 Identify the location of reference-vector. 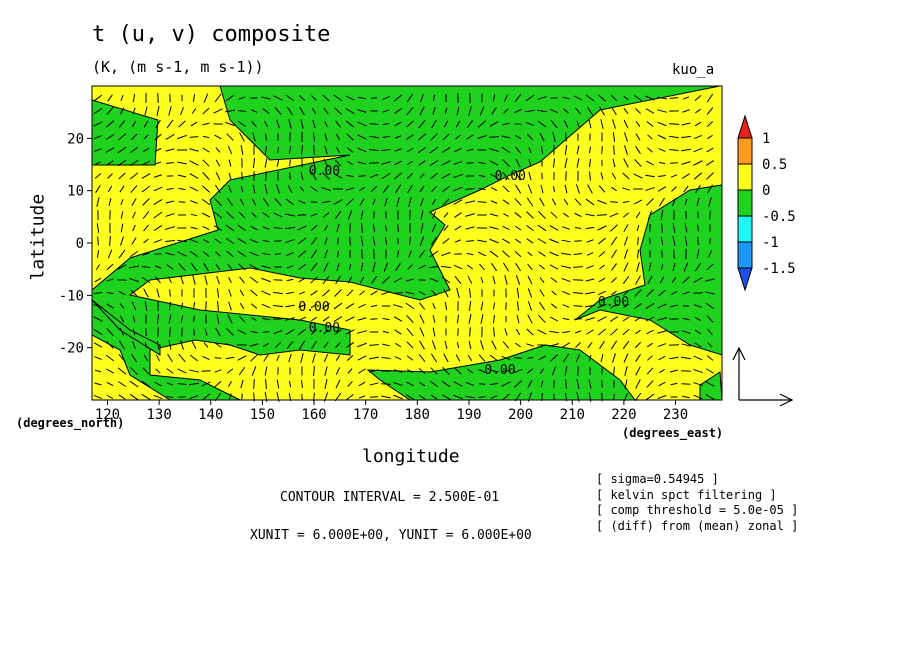
(763, 376).